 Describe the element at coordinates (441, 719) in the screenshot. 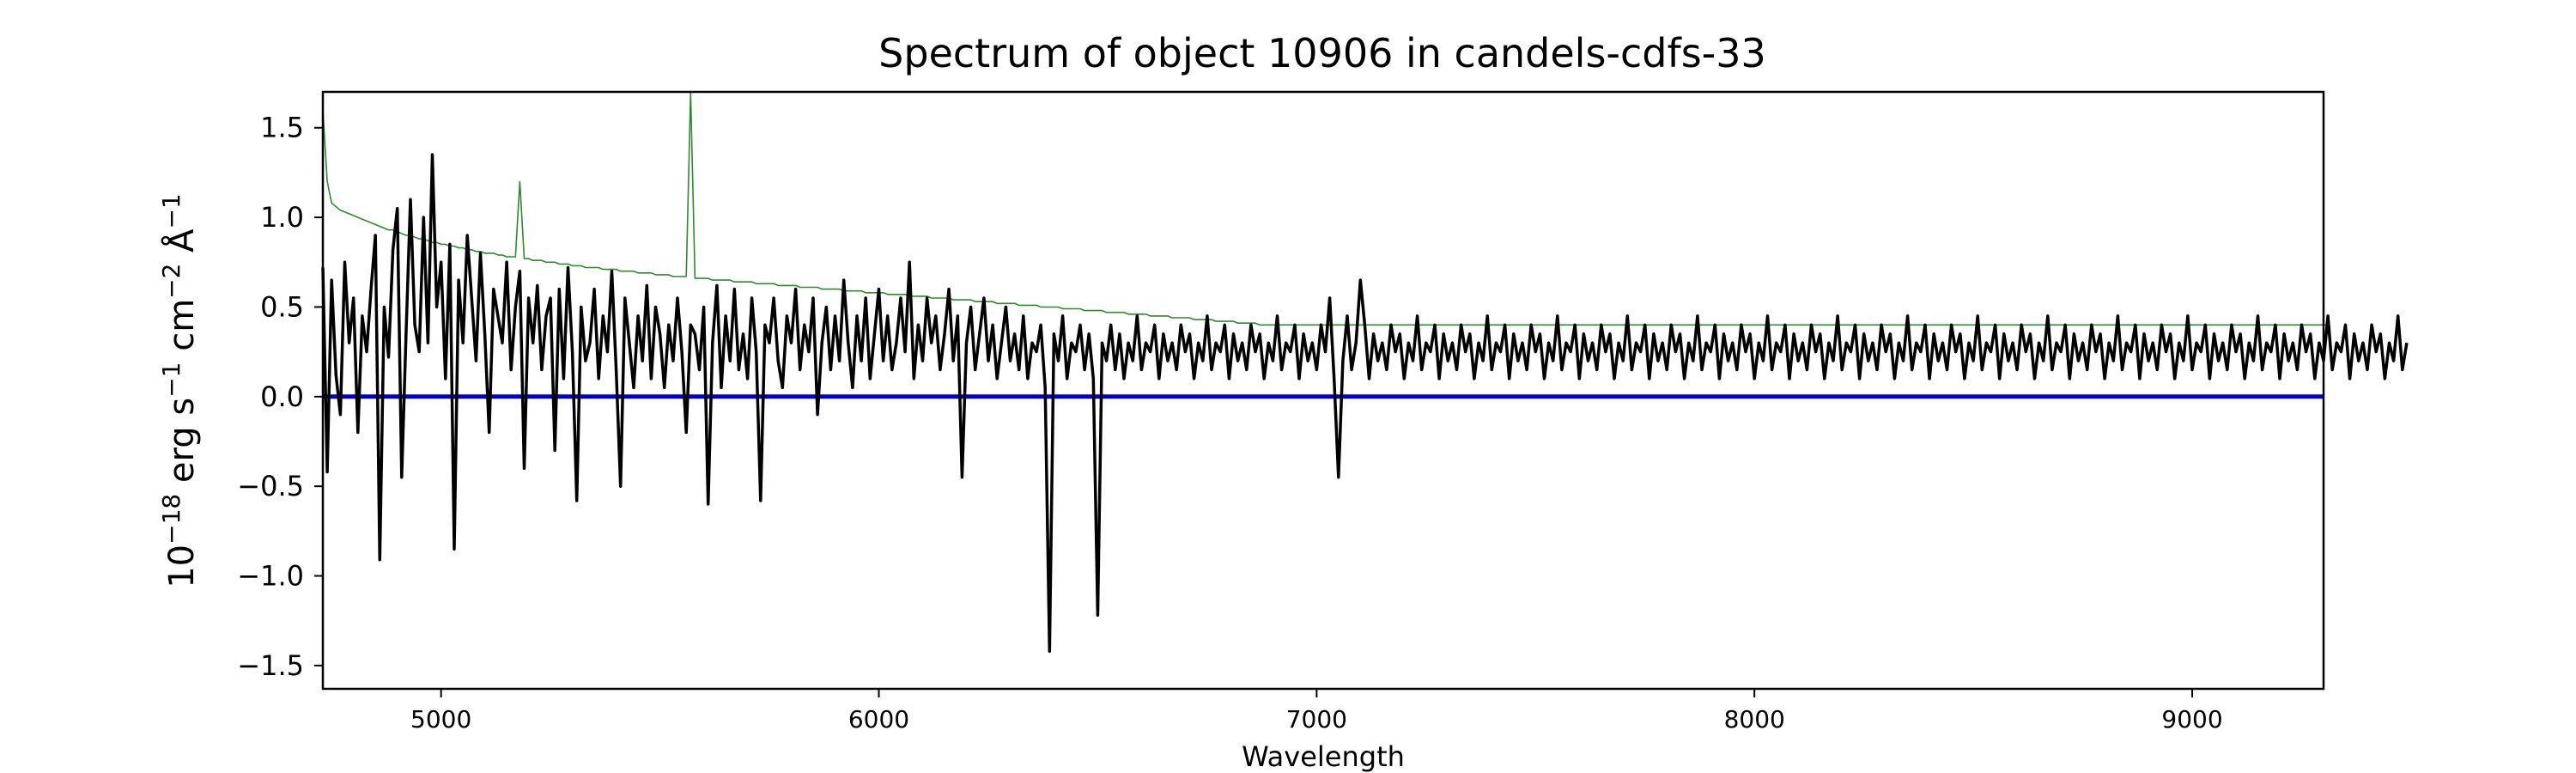

I see `x-tick-label: 5000` at that location.